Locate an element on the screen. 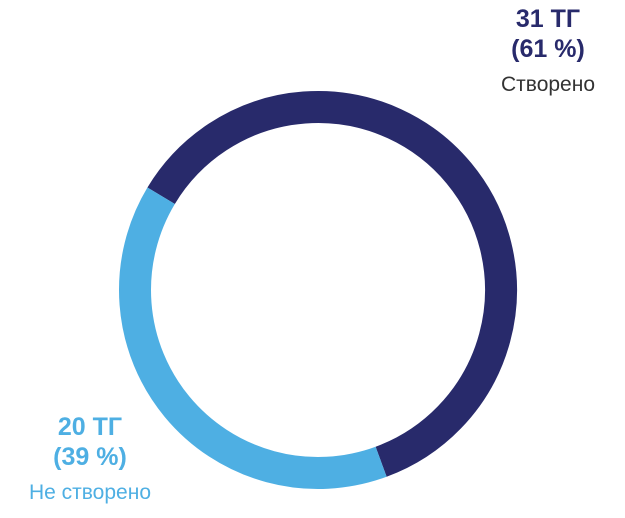 This screenshot has height=518, width=625. legend-created: Створено is located at coordinates (548, 84).